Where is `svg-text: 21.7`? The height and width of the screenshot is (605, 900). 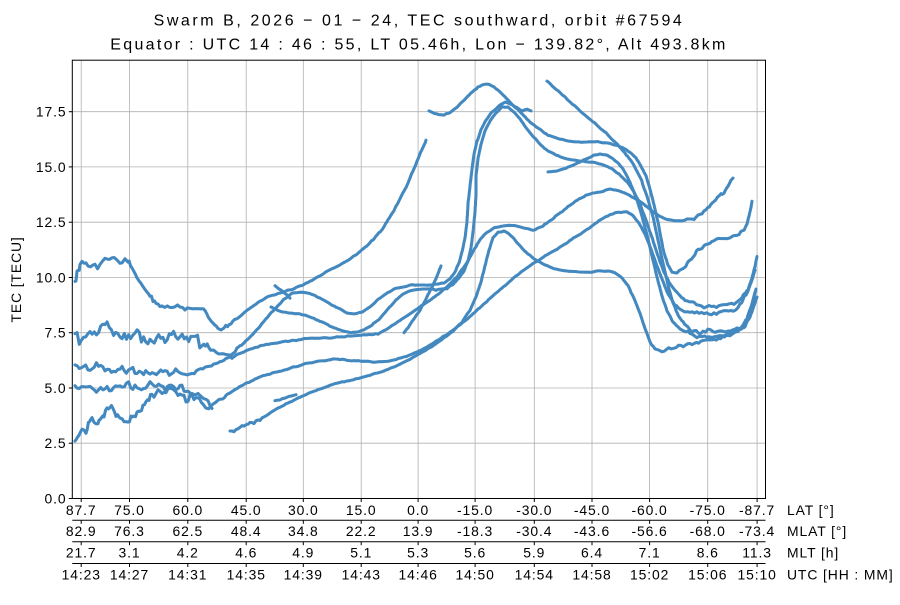 svg-text: 21.7 is located at coordinates (81, 553).